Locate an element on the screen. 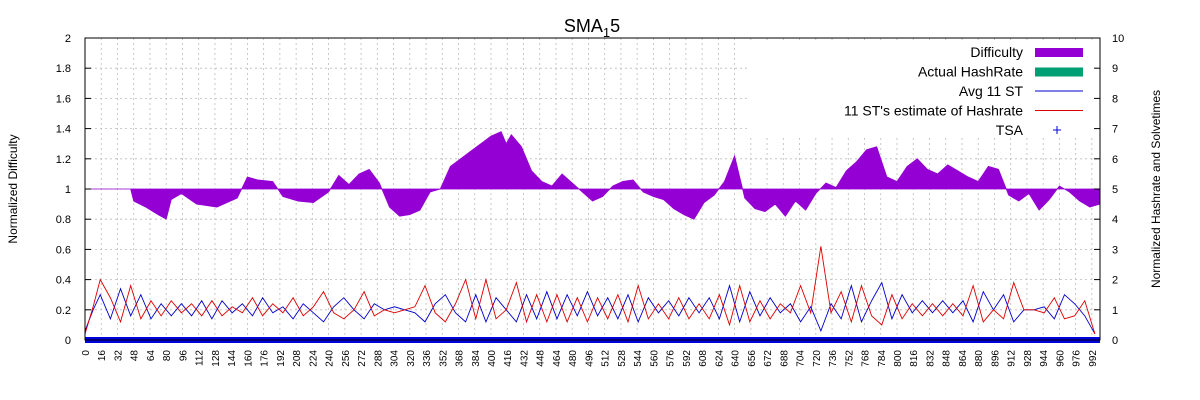 This screenshot has width=1200, height=400. tick-label-x: 384 is located at coordinates (476, 358).